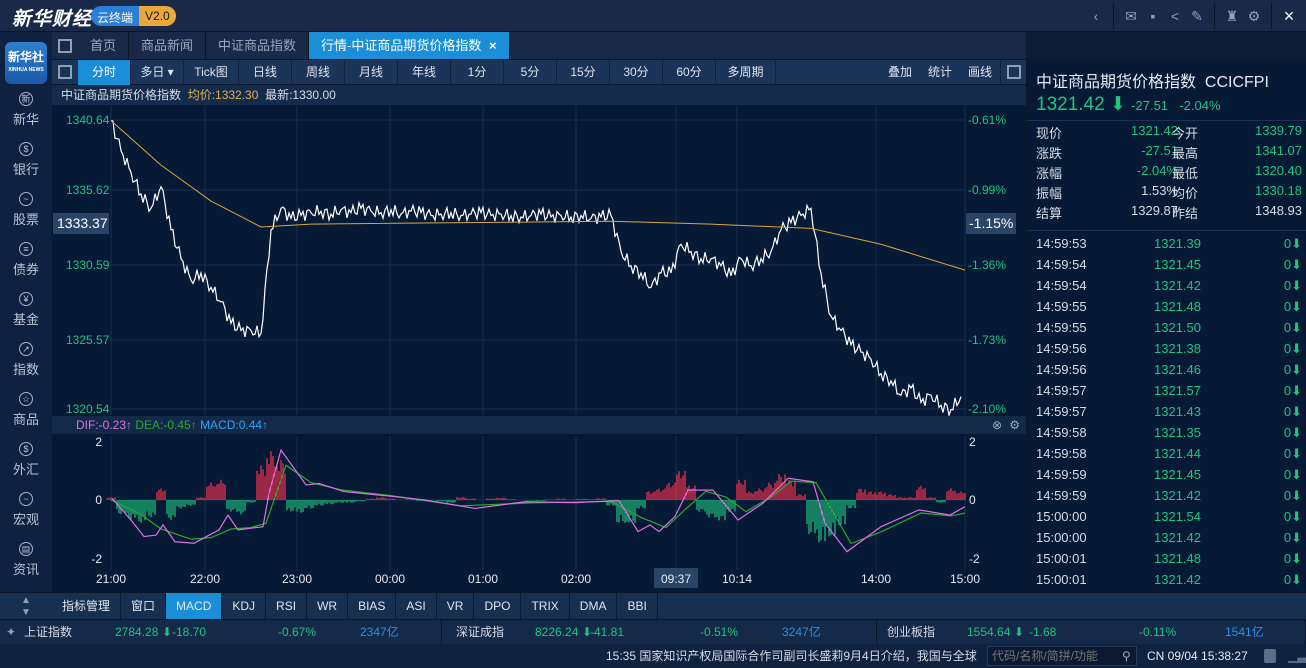  Describe the element at coordinates (87, 606) in the screenshot. I see `indicator-tab-指标管理: 指标管理` at that location.